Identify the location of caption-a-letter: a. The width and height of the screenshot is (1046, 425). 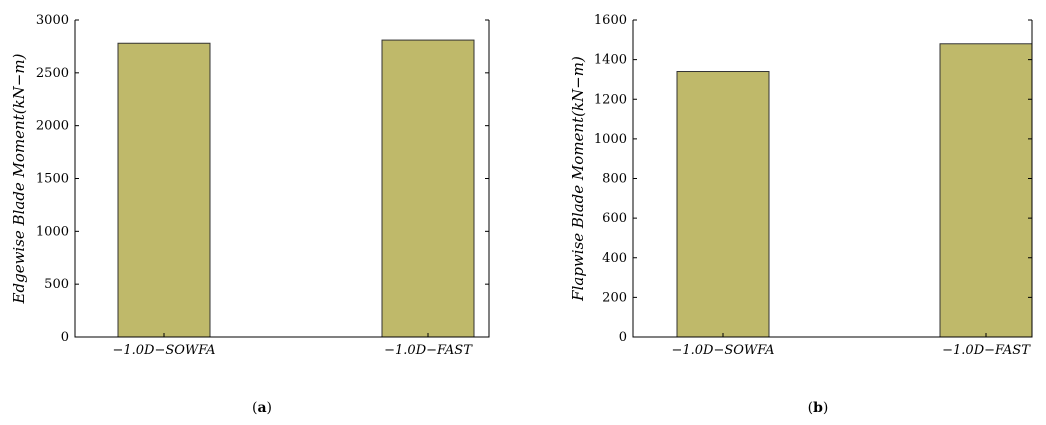
(262, 408).